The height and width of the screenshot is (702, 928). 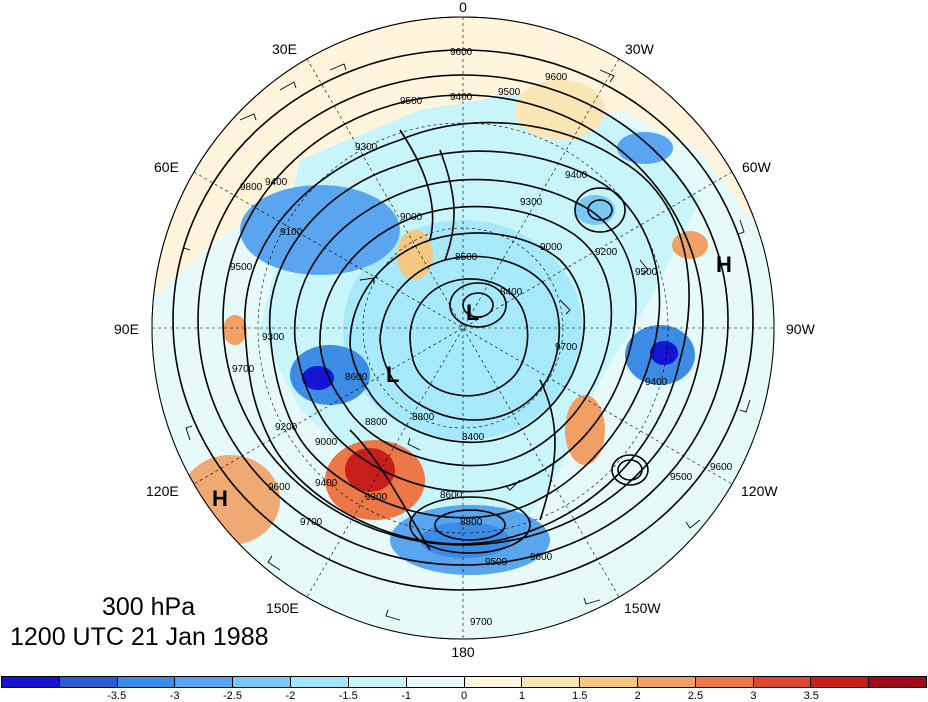 What do you see at coordinates (174, 696) in the screenshot?
I see `colorbar-tick-label: -3` at bounding box center [174, 696].